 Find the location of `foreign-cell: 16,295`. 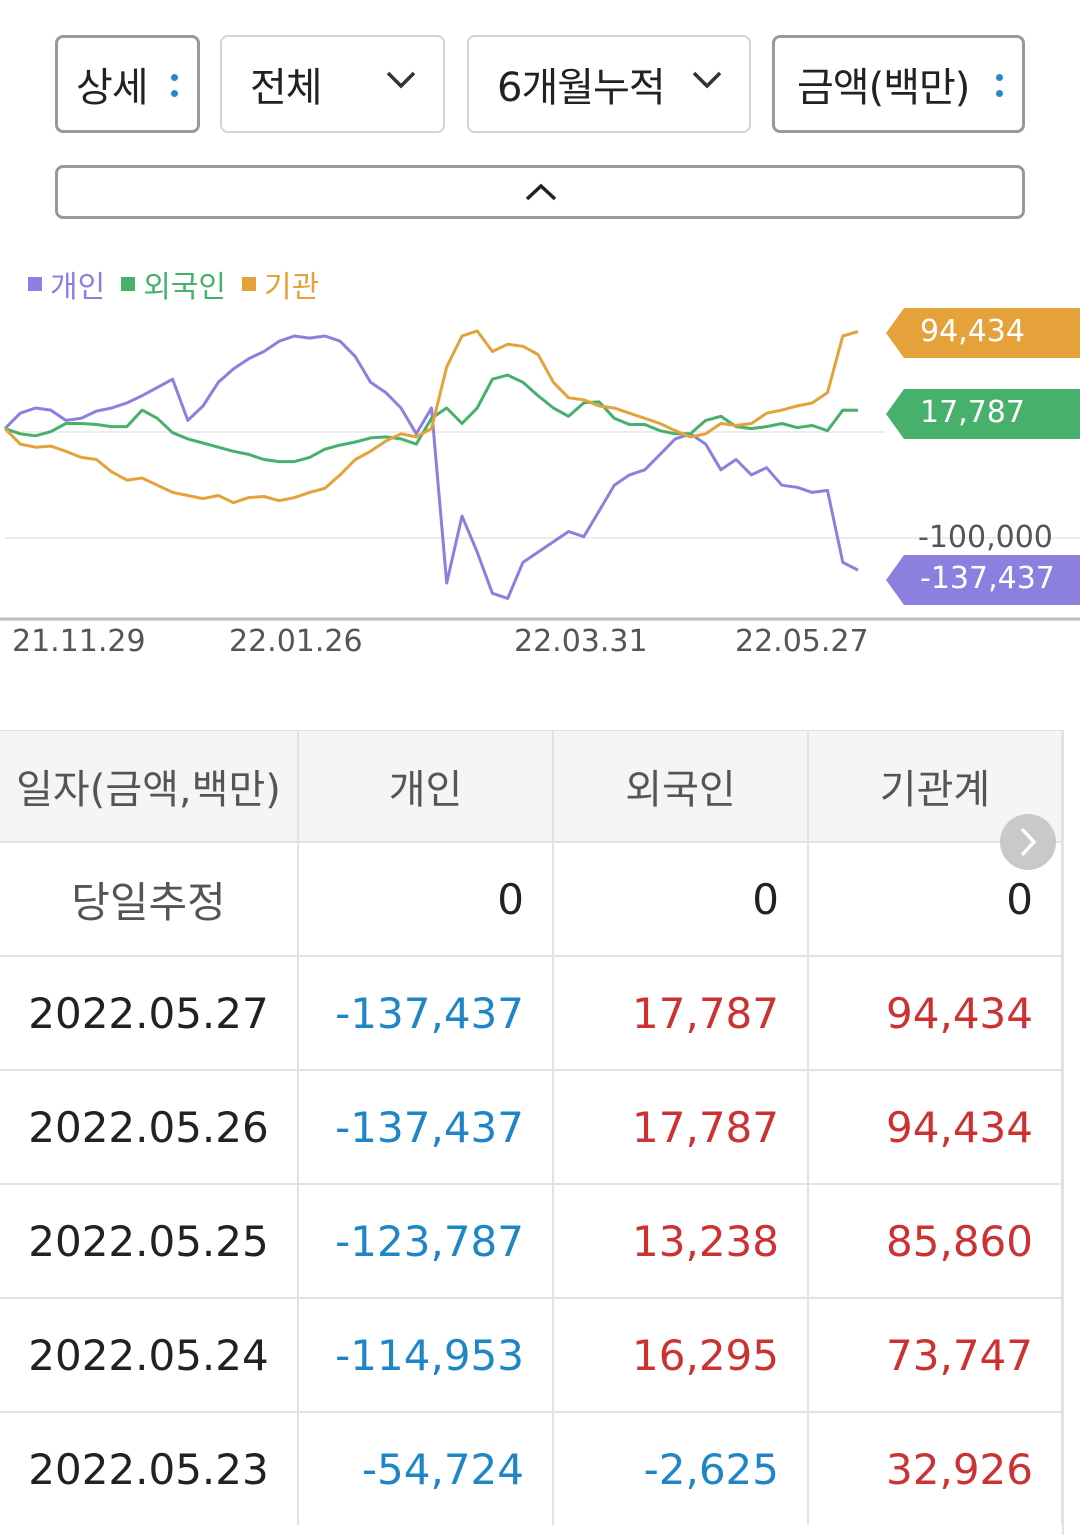

foreign-cell: 16,295 is located at coordinates (681, 1354).